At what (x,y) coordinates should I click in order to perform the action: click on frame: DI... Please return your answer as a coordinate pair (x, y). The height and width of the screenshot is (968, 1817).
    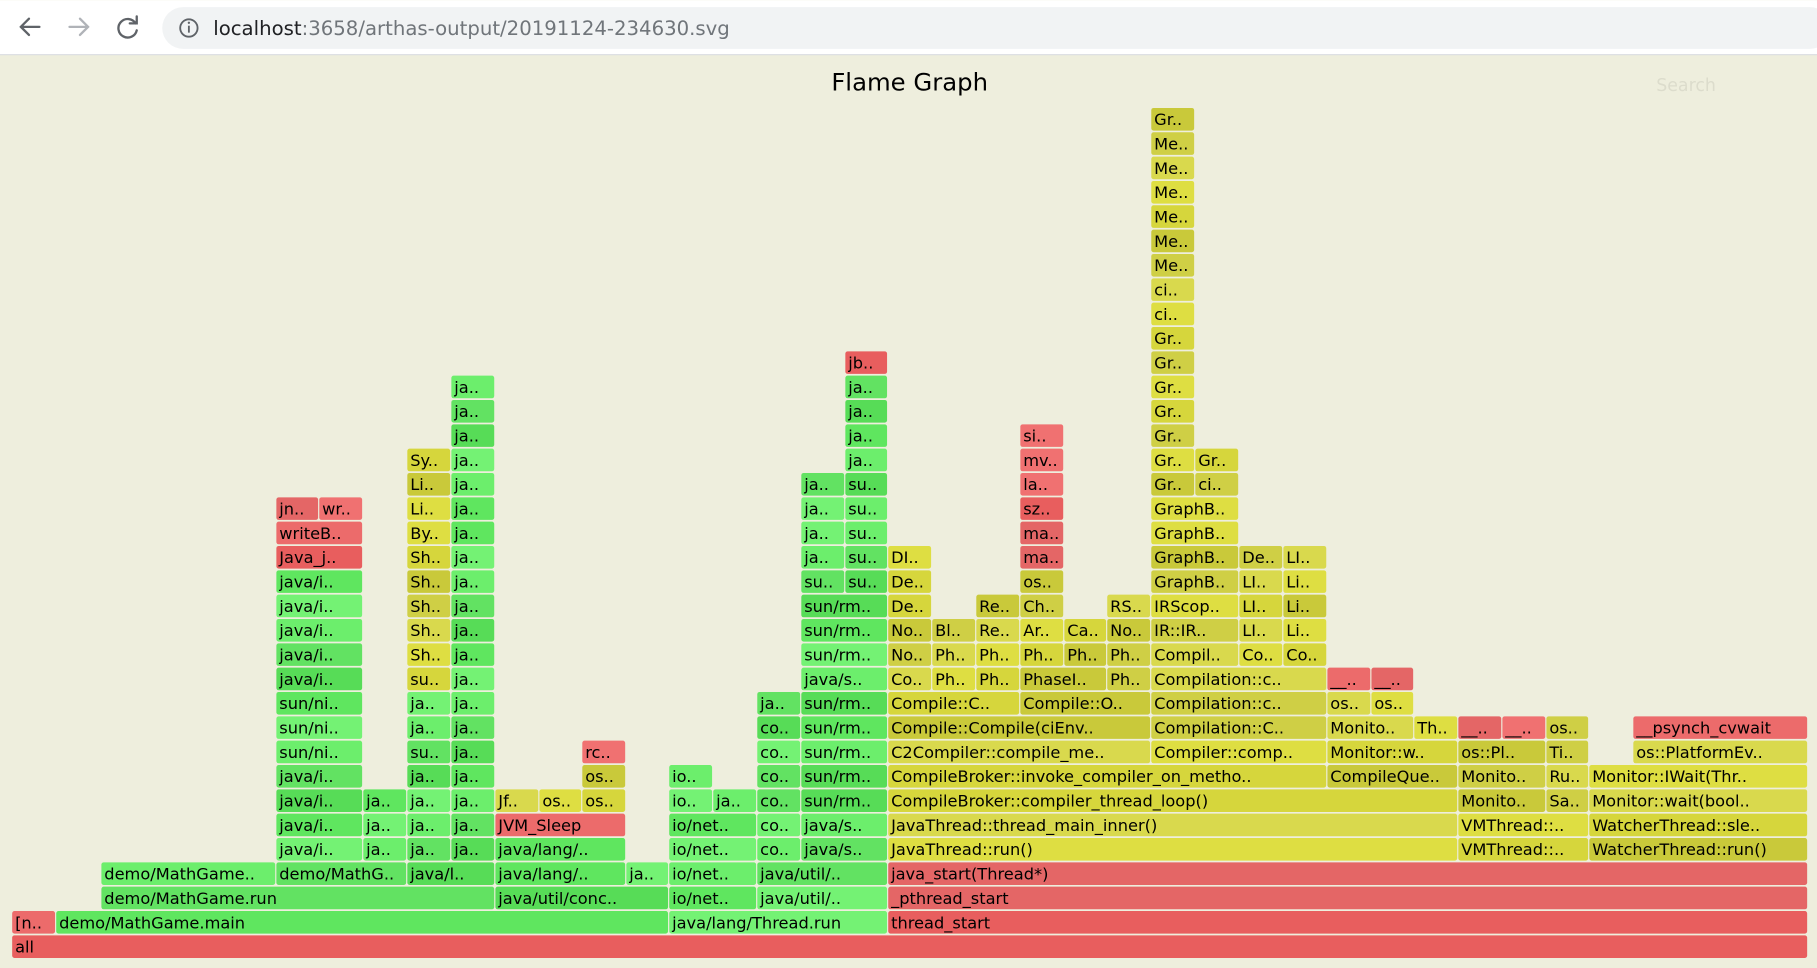
    Looking at the image, I should click on (910, 557).